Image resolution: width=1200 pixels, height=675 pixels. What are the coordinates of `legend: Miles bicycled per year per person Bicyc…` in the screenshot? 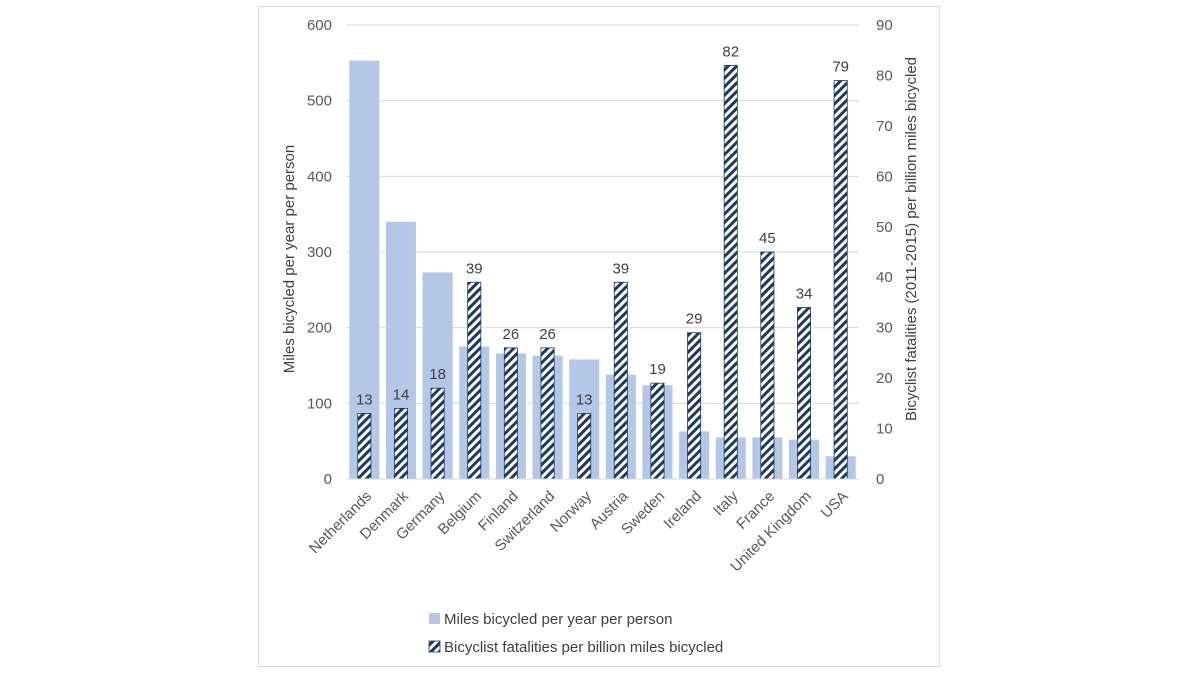 It's located at (575, 633).